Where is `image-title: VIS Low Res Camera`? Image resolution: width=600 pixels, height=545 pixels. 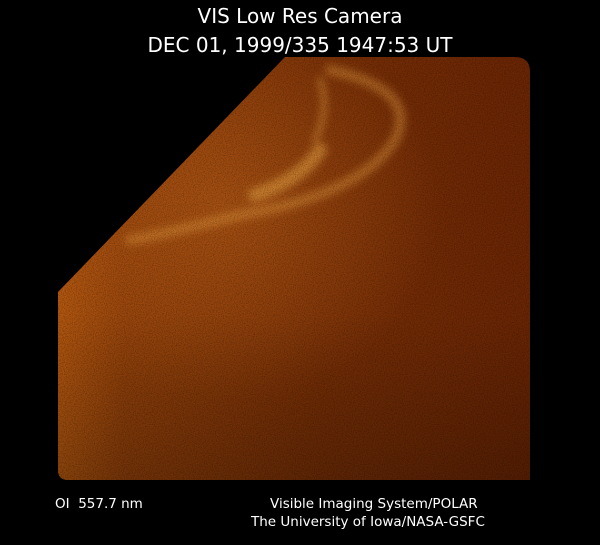
image-title: VIS Low Res Camera is located at coordinates (300, 16).